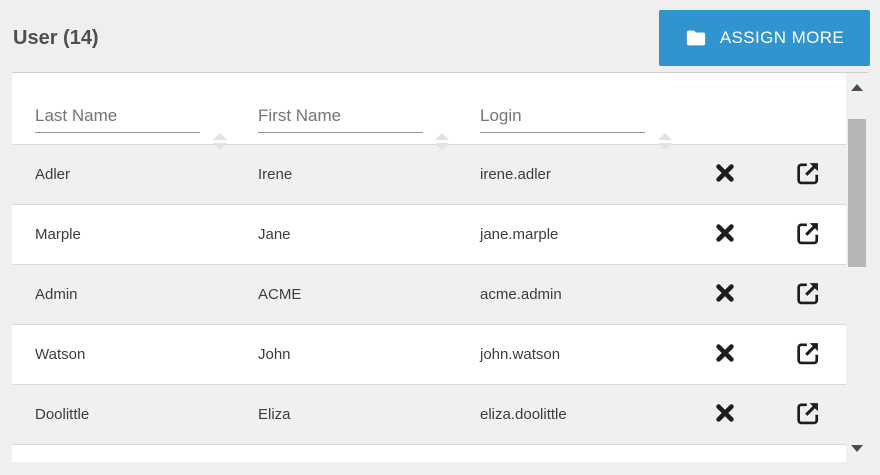 The height and width of the screenshot is (475, 880). Describe the element at coordinates (56, 294) in the screenshot. I see `cell-last-name: Admin` at that location.